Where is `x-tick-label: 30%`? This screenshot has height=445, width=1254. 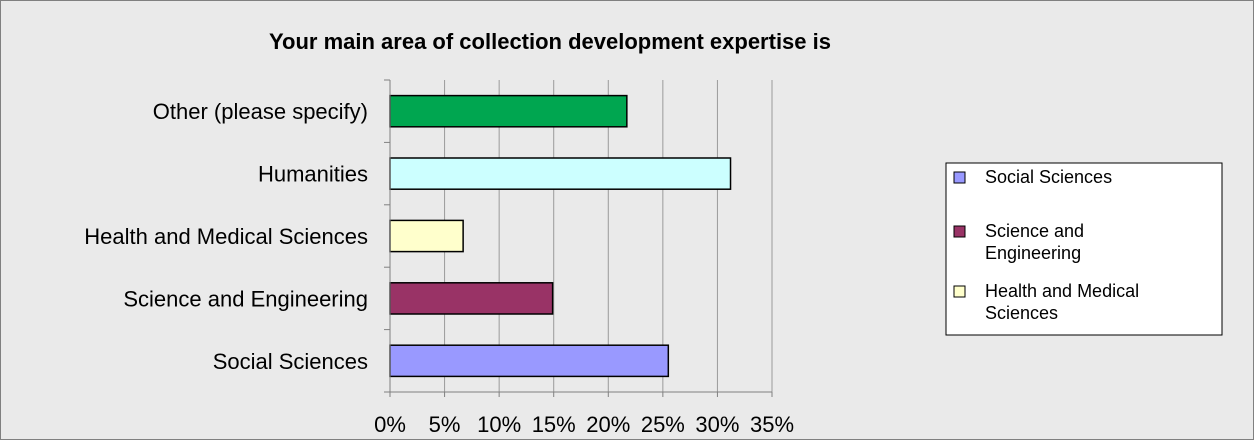 x-tick-label: 30% is located at coordinates (717, 424).